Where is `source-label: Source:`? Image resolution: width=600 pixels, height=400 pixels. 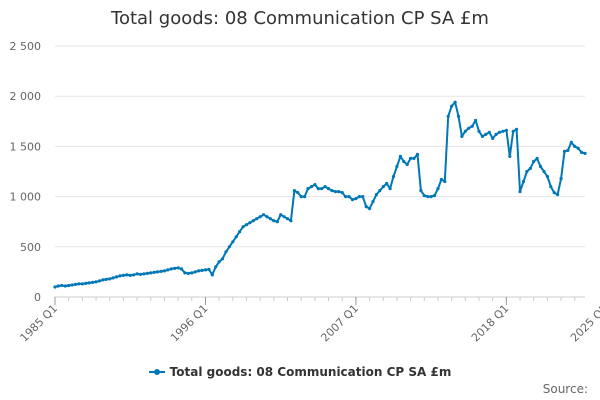 source-label: Source: is located at coordinates (565, 389).